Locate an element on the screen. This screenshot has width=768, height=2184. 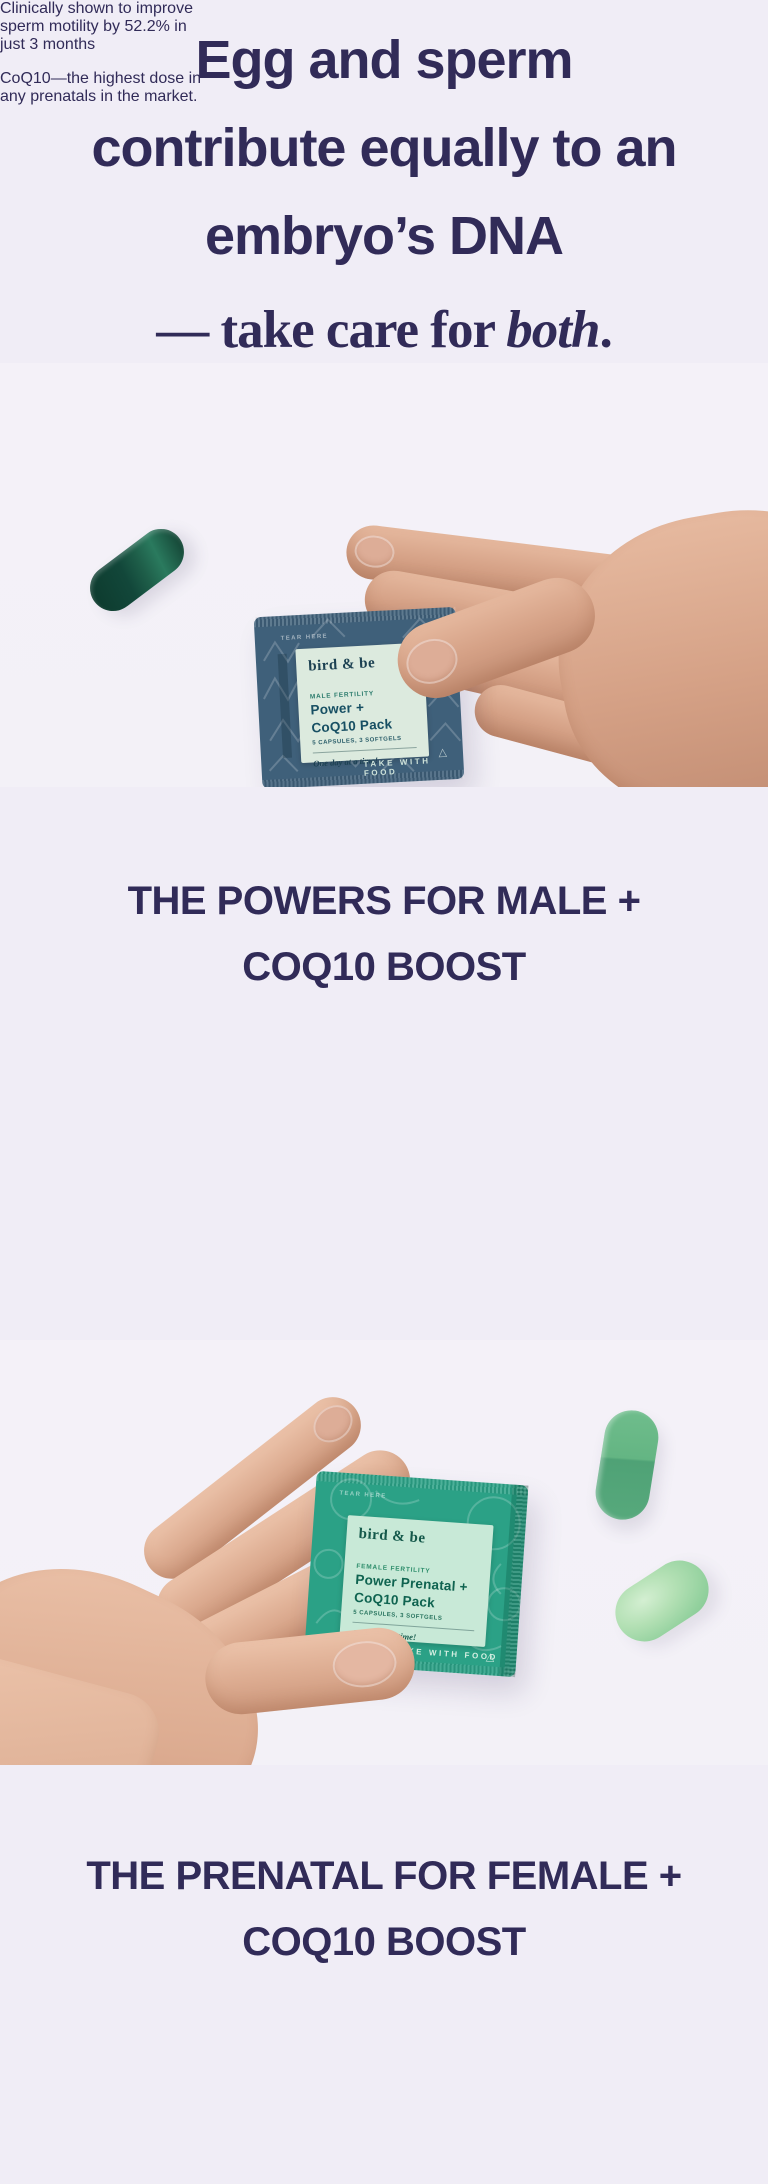
brand-logo: bird & be is located at coordinates (392, 1536).